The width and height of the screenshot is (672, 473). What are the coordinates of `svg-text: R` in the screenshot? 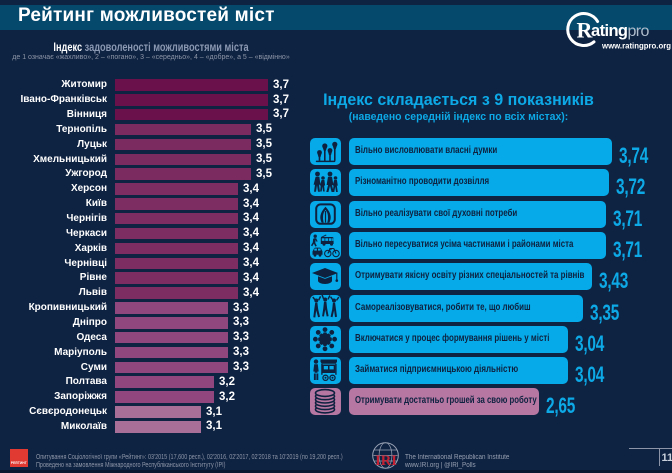 It's located at (585, 30).